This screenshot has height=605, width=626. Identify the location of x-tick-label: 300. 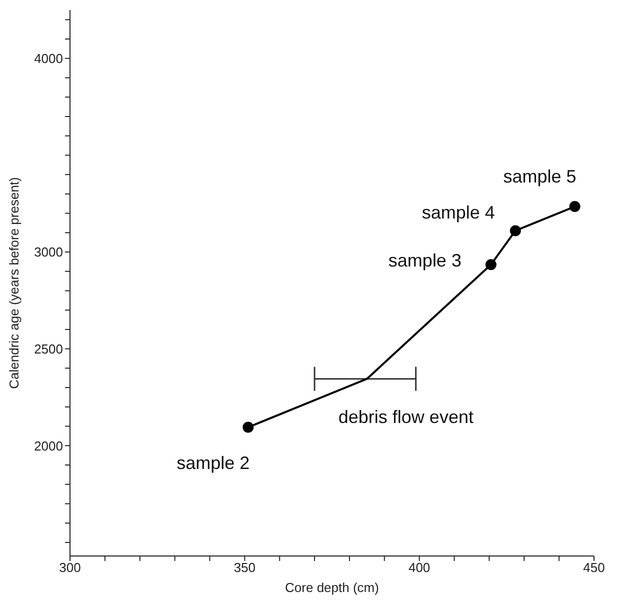
(70, 568).